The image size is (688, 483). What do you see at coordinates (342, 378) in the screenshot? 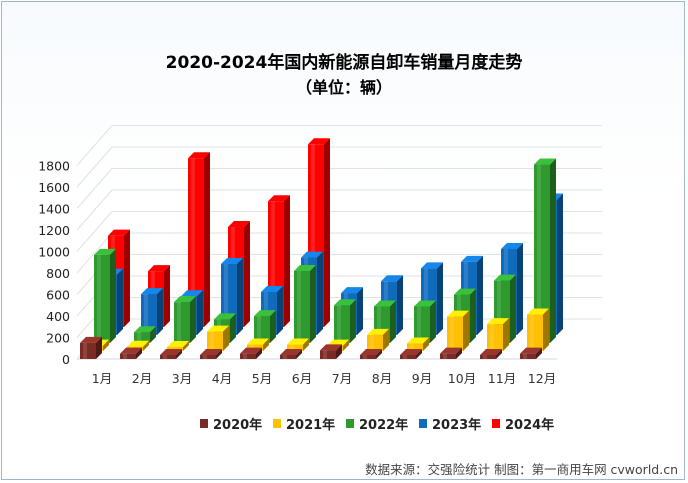
I see `x-tick-label: 7月` at bounding box center [342, 378].